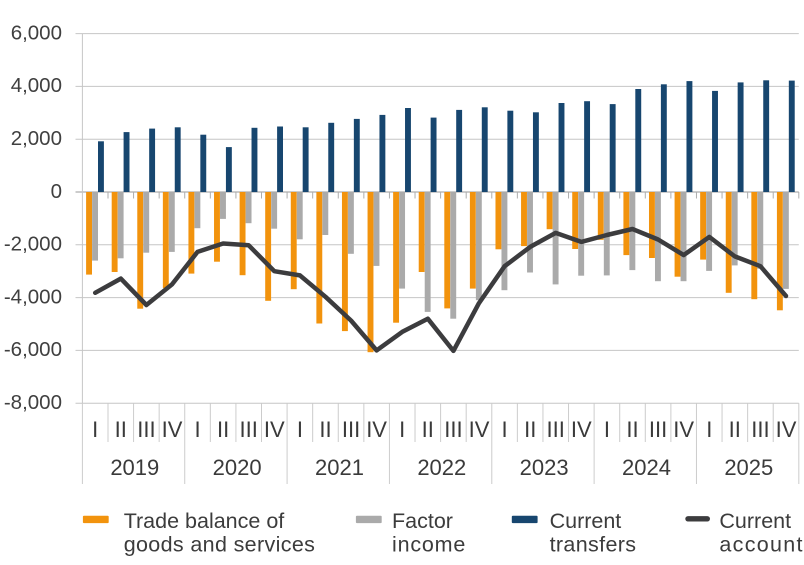 This screenshot has height=565, width=804. I want to click on svg-text: 2019, so click(134, 467).